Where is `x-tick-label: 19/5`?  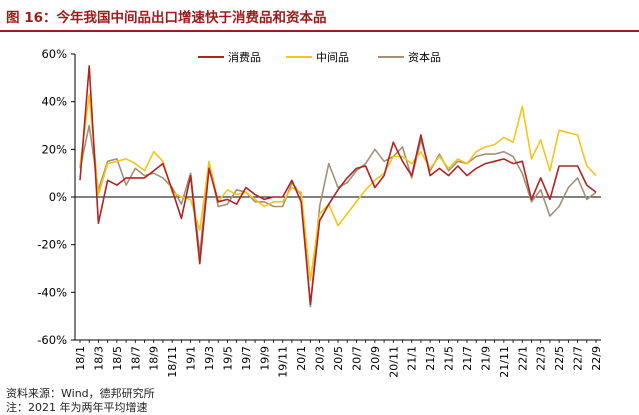
x-tick-label: 19/5 is located at coordinates (227, 358).